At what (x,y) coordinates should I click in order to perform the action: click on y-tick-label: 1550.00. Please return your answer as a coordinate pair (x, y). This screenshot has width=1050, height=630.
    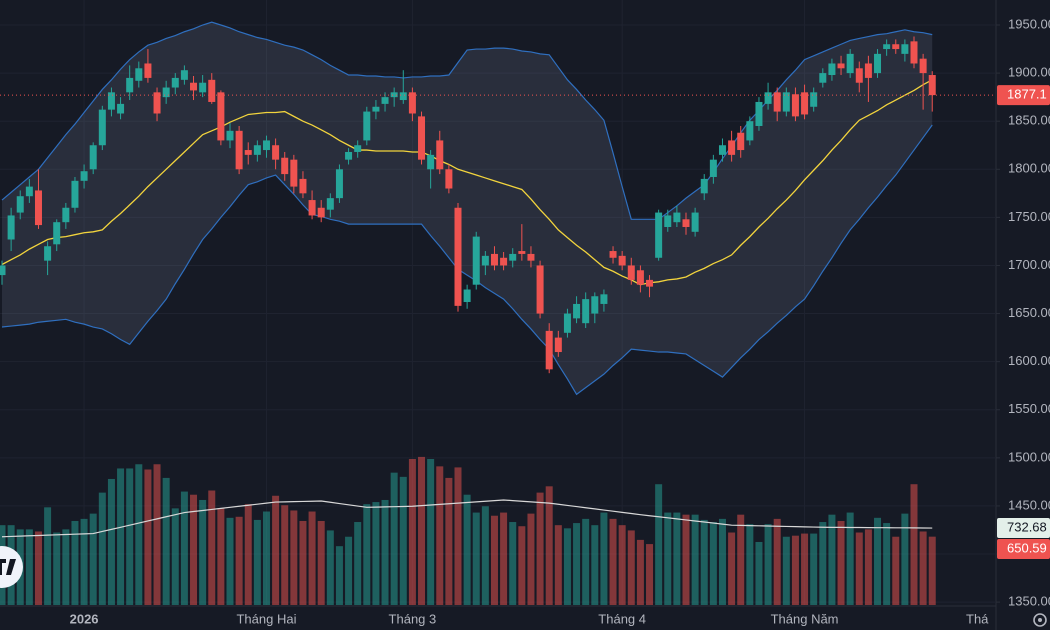
    Looking at the image, I should click on (1029, 408).